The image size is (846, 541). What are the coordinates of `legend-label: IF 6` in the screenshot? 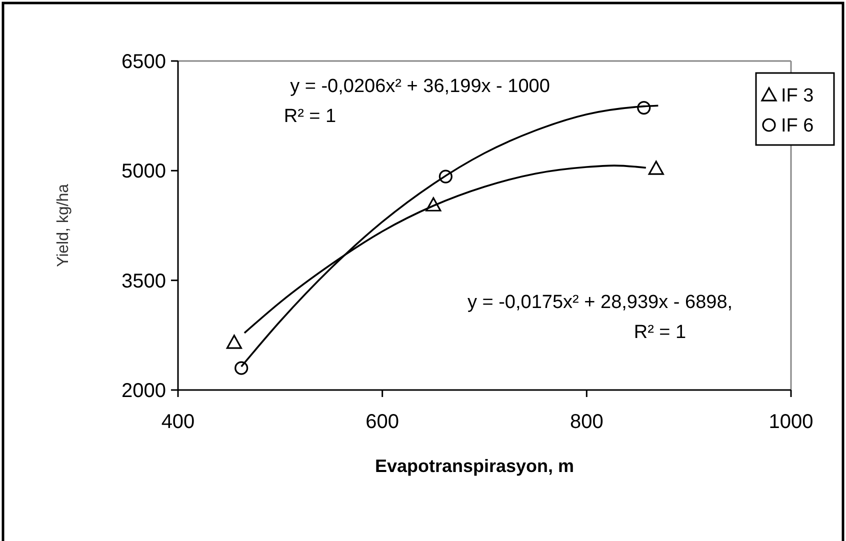 It's located at (797, 126).